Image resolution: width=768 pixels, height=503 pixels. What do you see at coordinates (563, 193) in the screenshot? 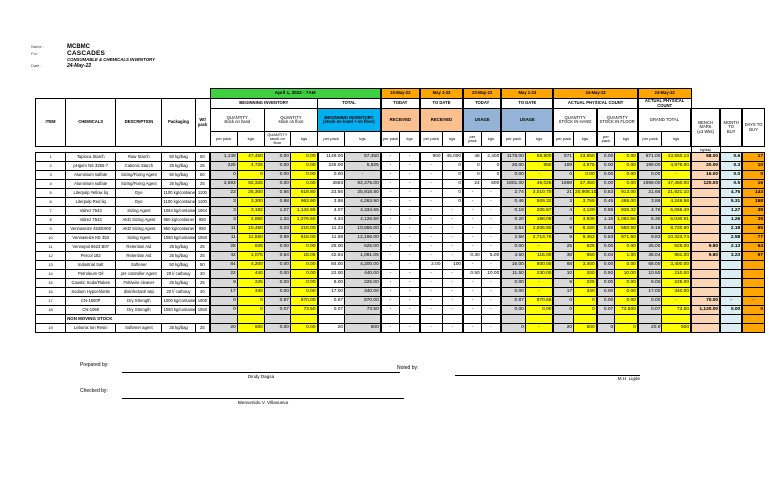
I see `value-cell: 21` at bounding box center [563, 193].